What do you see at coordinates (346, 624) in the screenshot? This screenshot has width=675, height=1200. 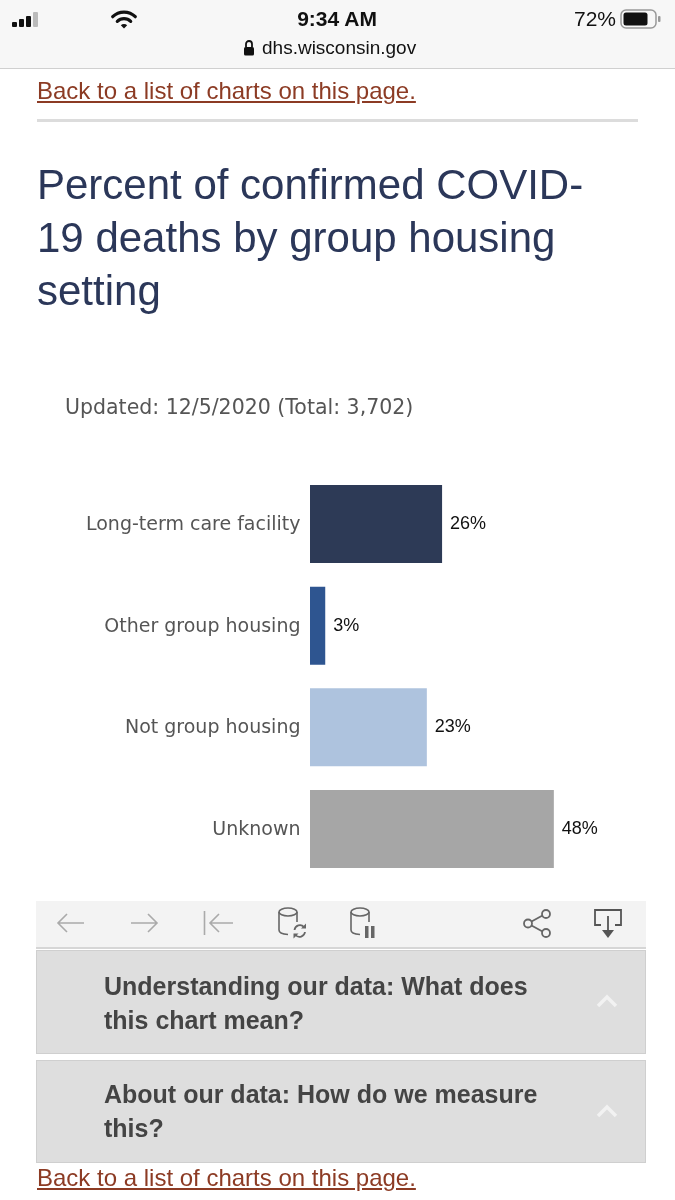 I see `data-label: 3%` at bounding box center [346, 624].